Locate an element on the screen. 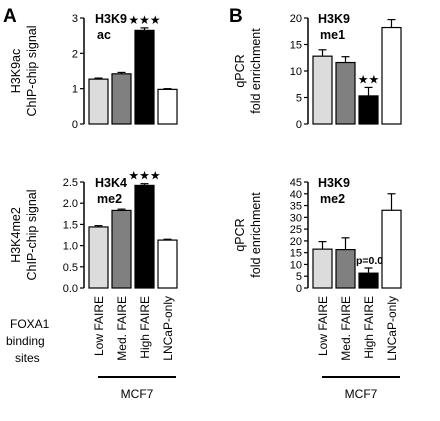 The width and height of the screenshot is (440, 421). y-tick-label: 2.5 is located at coordinates (70, 183).